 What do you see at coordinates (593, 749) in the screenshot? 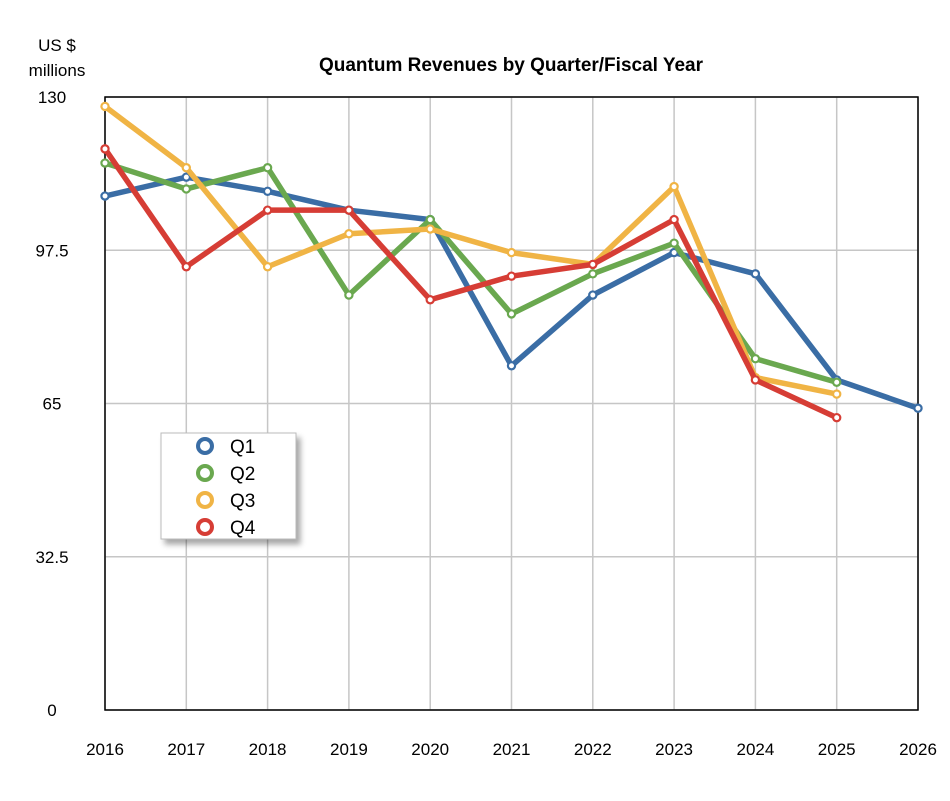
I see `x-tick-label: 2022` at bounding box center [593, 749].